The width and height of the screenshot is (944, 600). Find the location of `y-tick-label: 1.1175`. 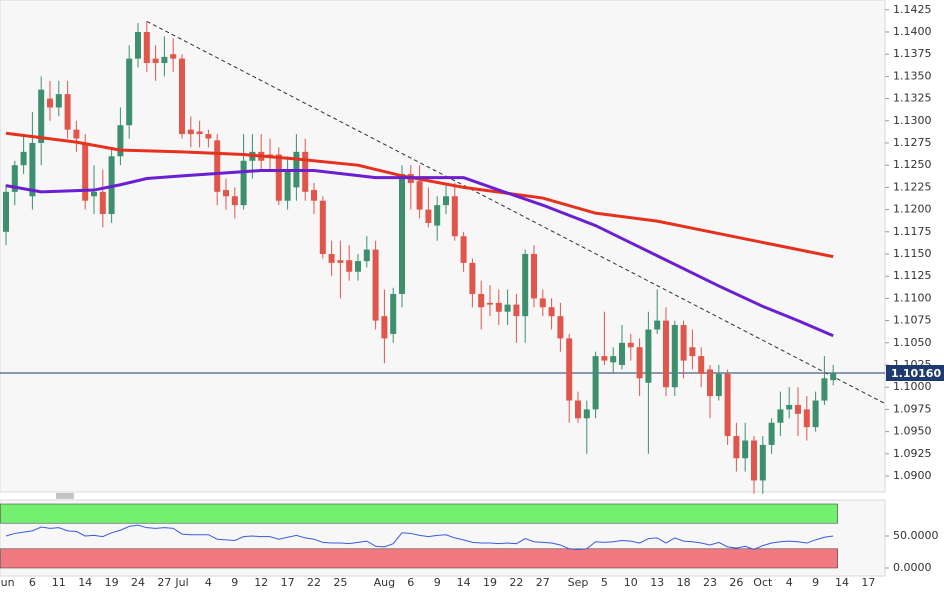

y-tick-label: 1.1175 is located at coordinates (912, 231).